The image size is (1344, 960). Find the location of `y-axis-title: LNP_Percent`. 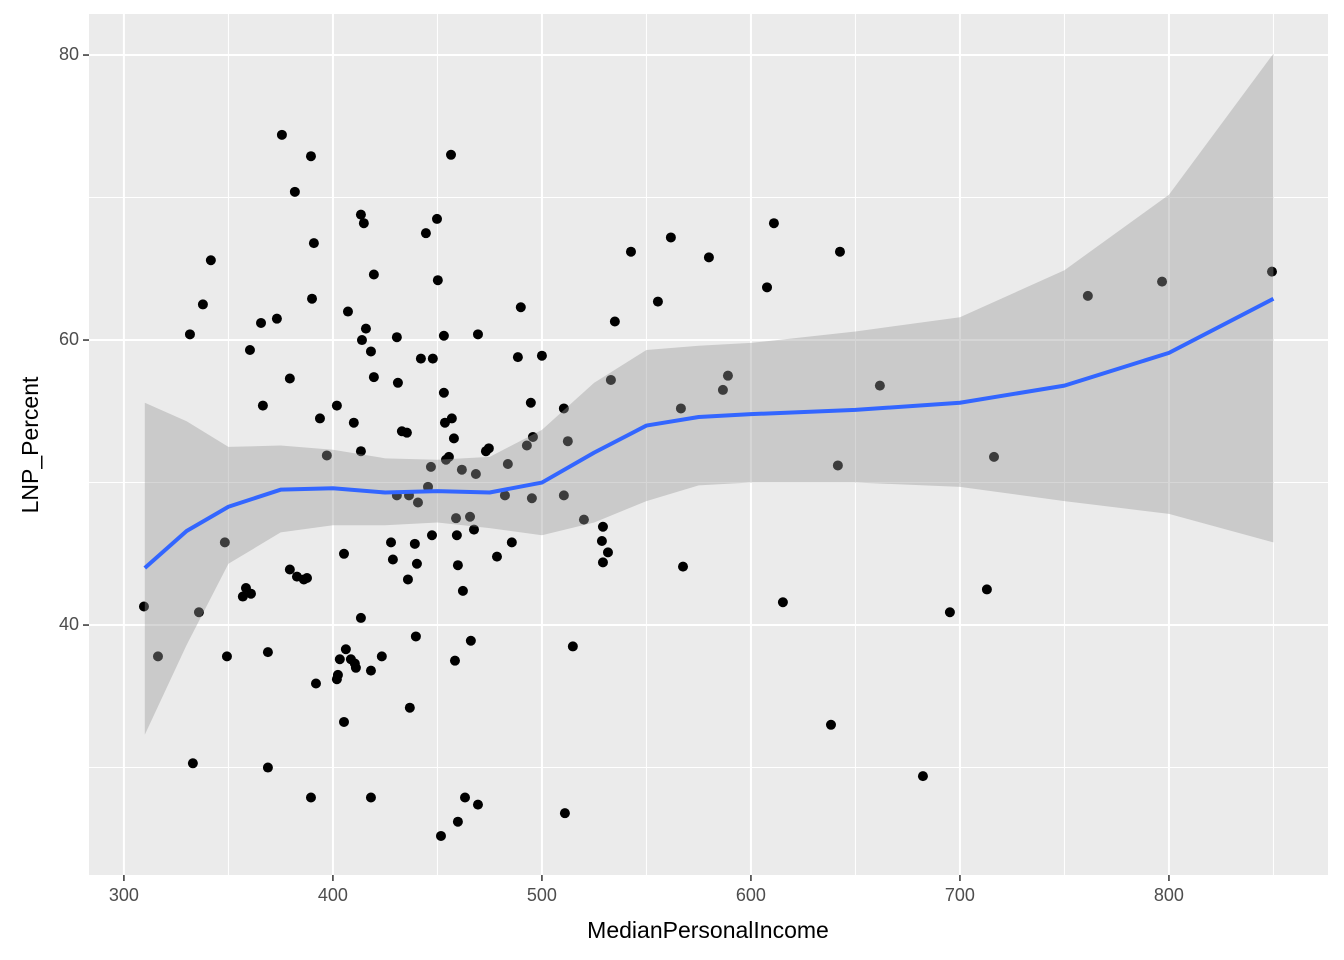

y-axis-title: LNP_Percent is located at coordinates (30, 444).